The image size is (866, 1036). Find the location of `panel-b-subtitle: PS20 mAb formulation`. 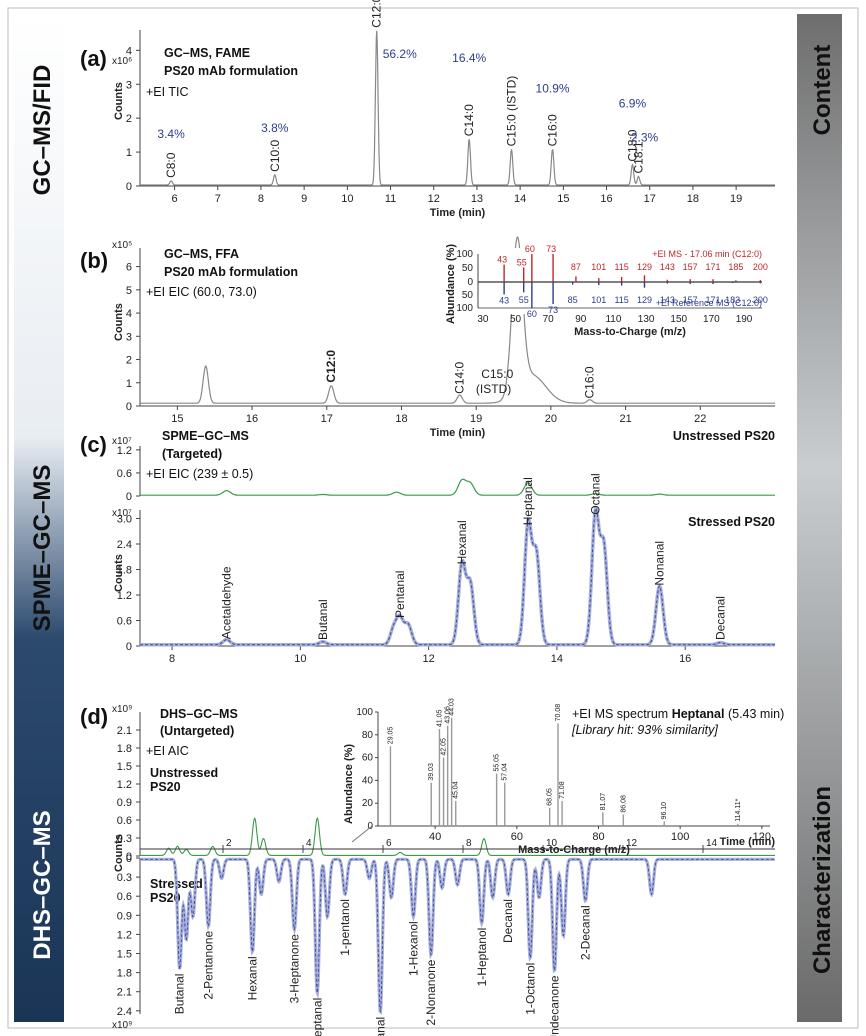

panel-b-subtitle: PS20 mAb formulation is located at coordinates (231, 272).